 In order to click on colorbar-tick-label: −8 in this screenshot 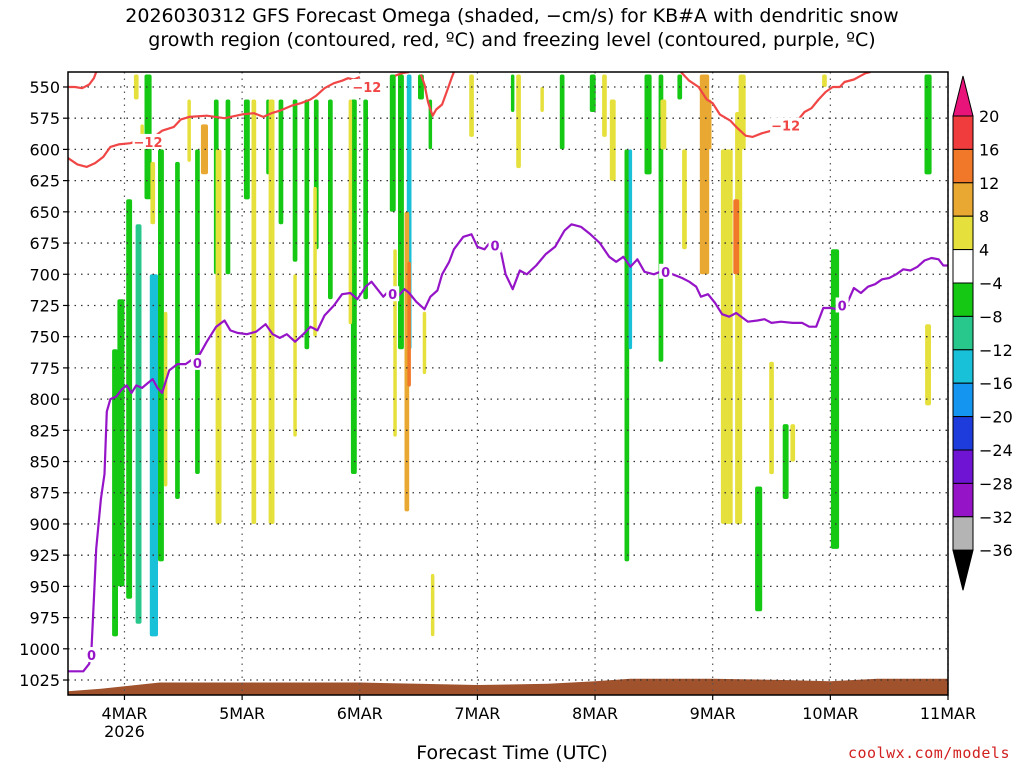, I will do `click(991, 316)`.